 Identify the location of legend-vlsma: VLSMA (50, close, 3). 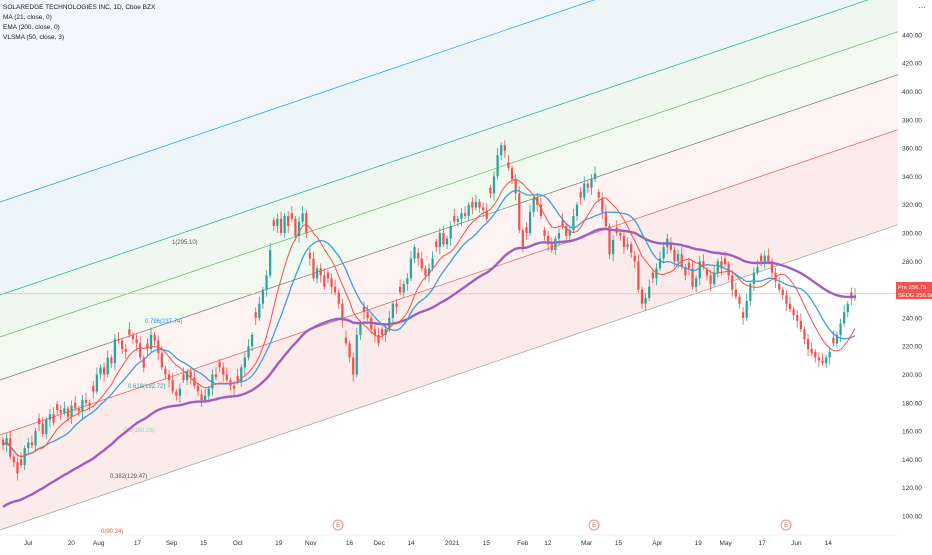
(34, 37).